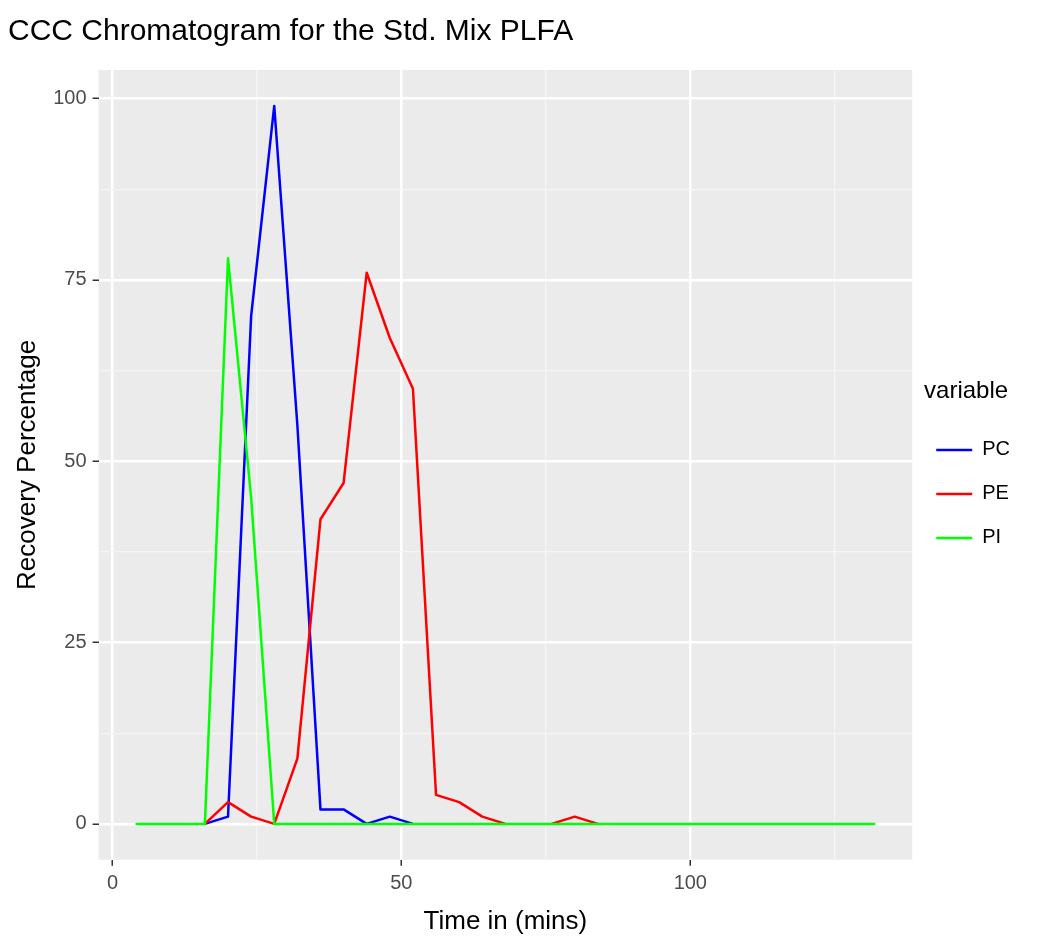 The height and width of the screenshot is (949, 1040). I want to click on legend-label: PE, so click(995, 492).